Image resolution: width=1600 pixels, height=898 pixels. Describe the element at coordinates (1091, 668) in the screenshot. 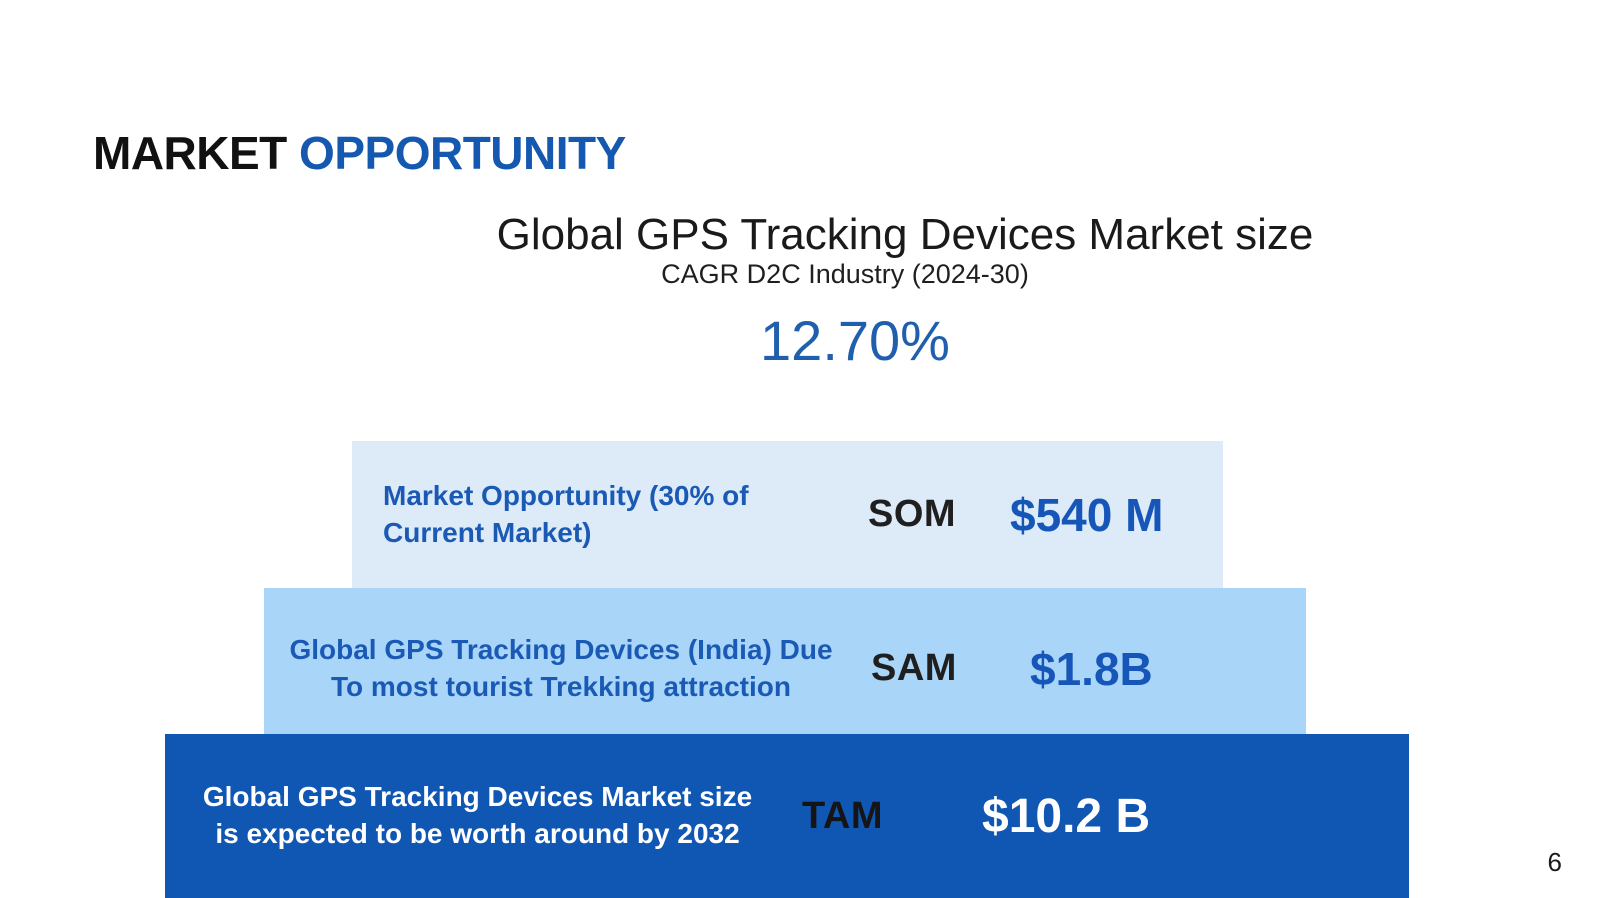

I see `funnel-row-value: $1.8B` at that location.